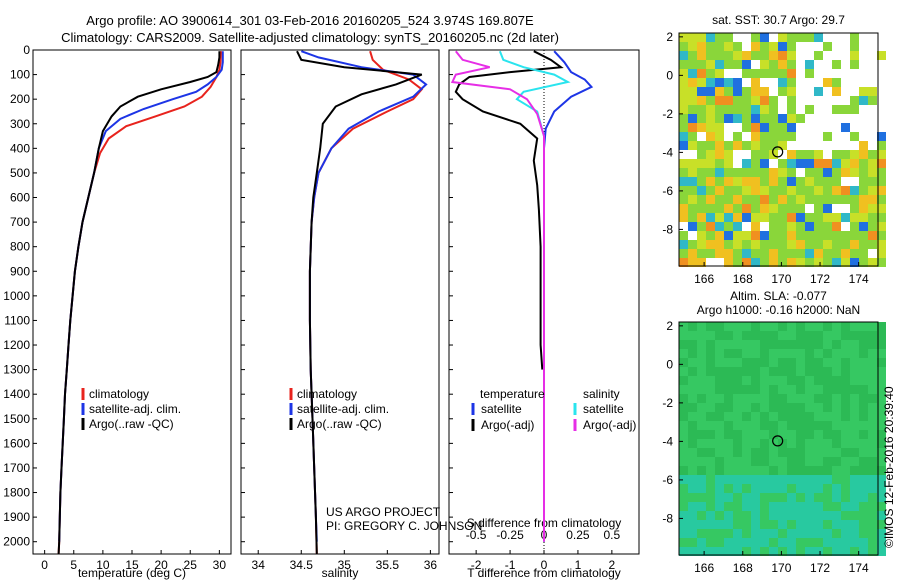 This screenshot has height=580, width=900. Describe the element at coordinates (26, 50) in the screenshot. I see `y-tick-label: 0` at that location.